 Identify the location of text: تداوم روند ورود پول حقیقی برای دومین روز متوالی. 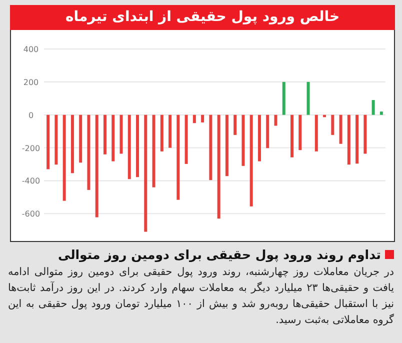
(219, 254).